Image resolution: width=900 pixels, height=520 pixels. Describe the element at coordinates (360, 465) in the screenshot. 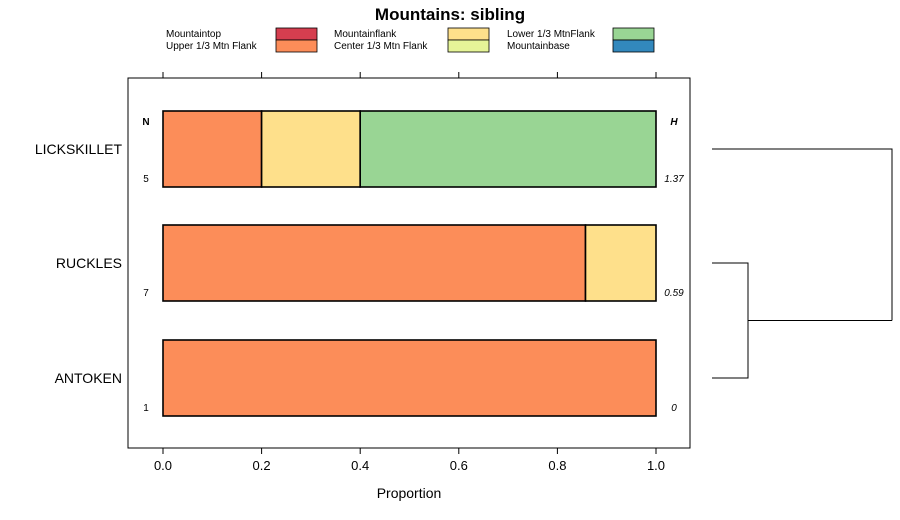

I see `x-tick-label: 0.4` at that location.